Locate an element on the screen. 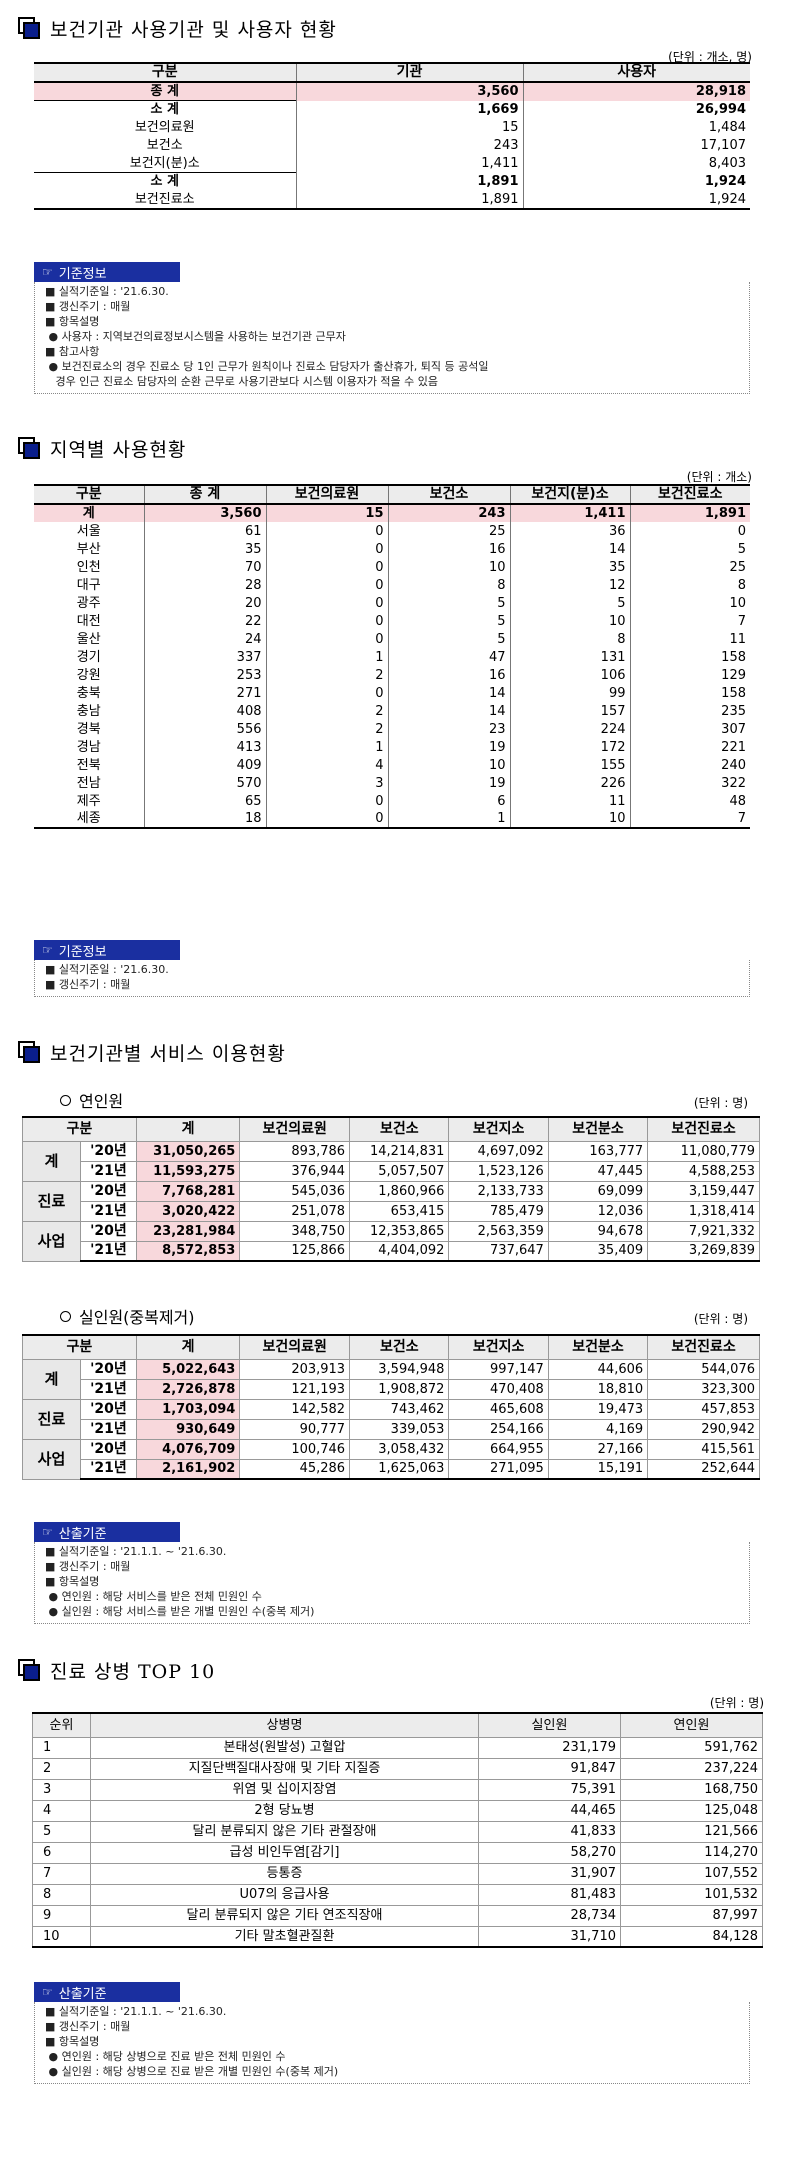  value-cell: 26,994 is located at coordinates (636, 109).